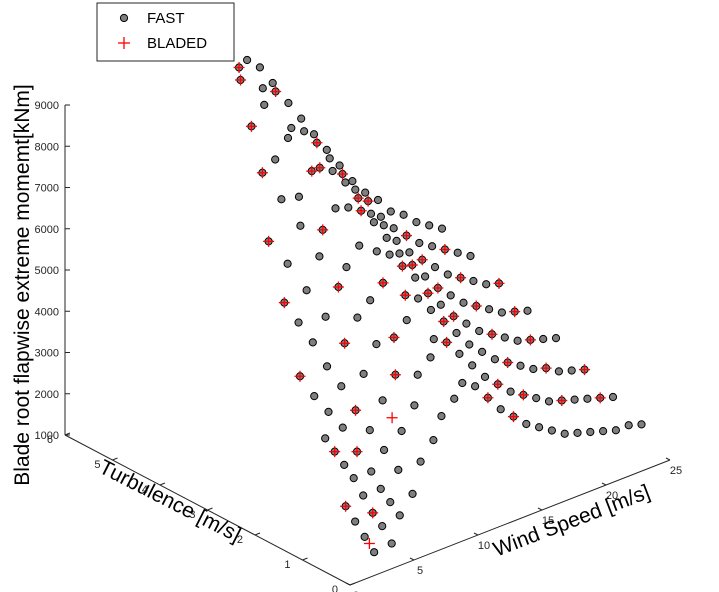  What do you see at coordinates (47, 312) in the screenshot?
I see `z-tick-label: 4000` at bounding box center [47, 312].